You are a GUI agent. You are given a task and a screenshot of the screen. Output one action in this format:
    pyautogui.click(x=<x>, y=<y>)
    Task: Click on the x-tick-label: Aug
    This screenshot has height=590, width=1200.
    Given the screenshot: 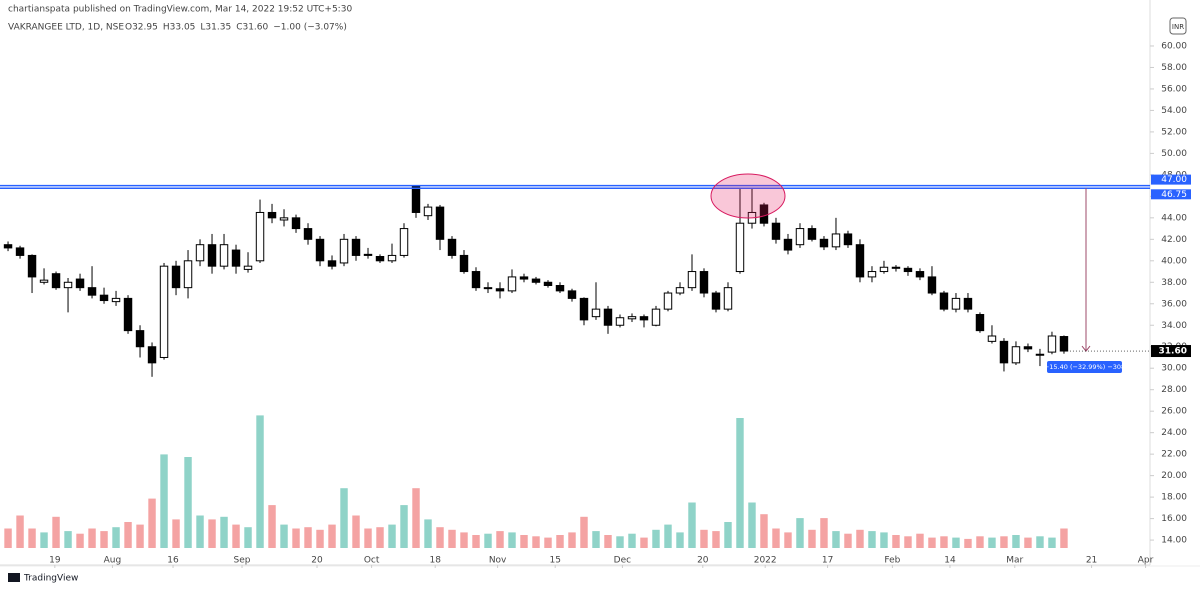 What is the action you would take?
    pyautogui.click(x=113, y=561)
    